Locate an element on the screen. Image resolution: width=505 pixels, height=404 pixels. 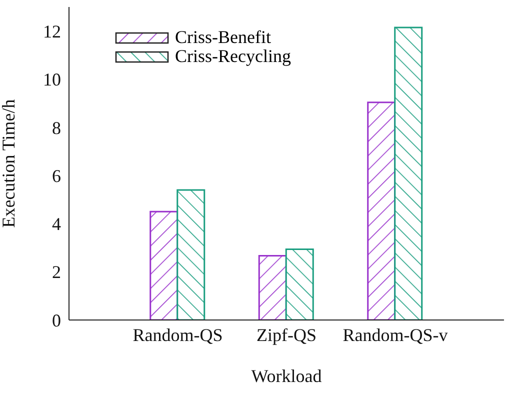
x-tick-label: Zipf-QS is located at coordinates (286, 334).